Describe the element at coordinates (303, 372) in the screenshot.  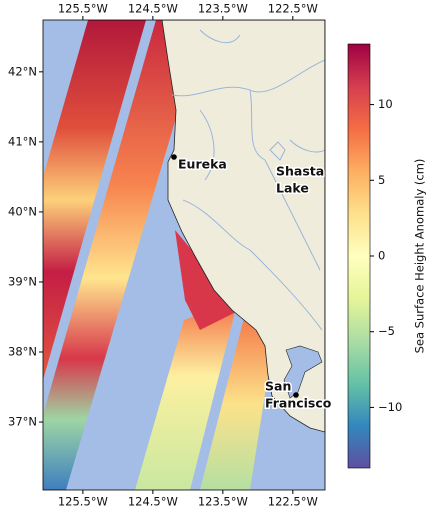
I see `bay` at that location.